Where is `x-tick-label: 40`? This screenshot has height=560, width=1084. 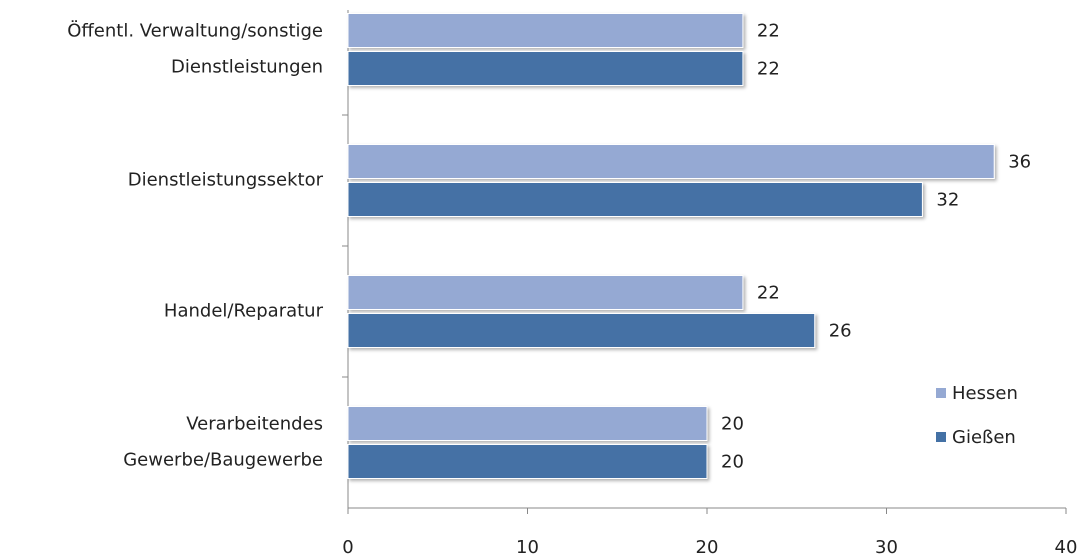
x-tick-label: 40 is located at coordinates (1066, 547).